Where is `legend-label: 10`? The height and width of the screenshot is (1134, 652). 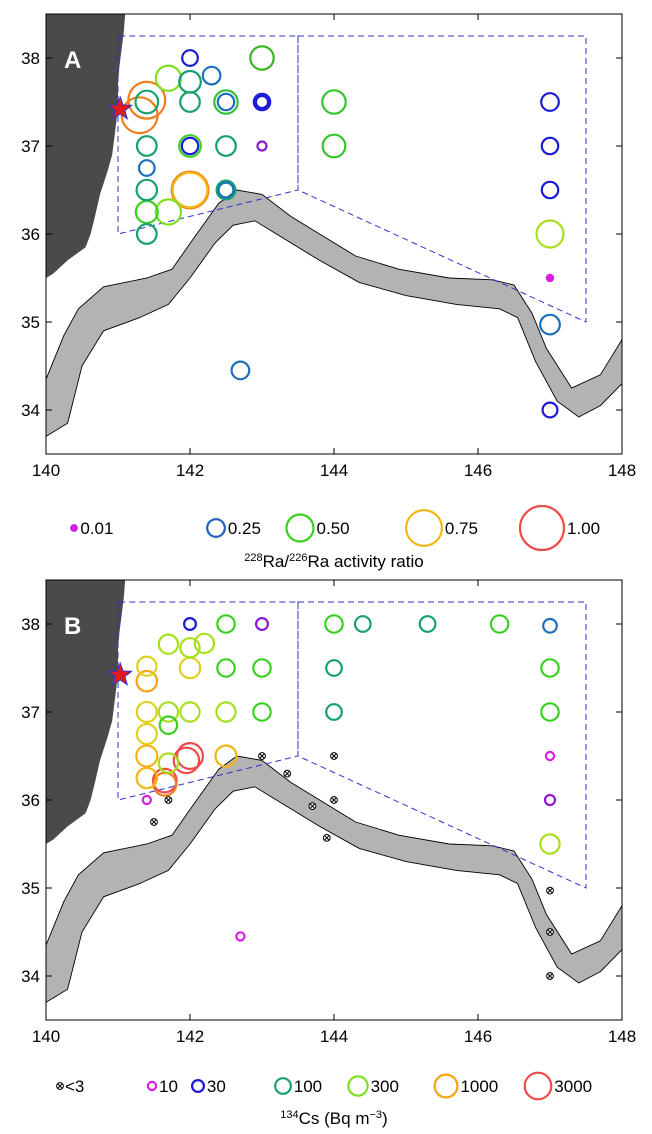
legend-label: 10 is located at coordinates (168, 1086).